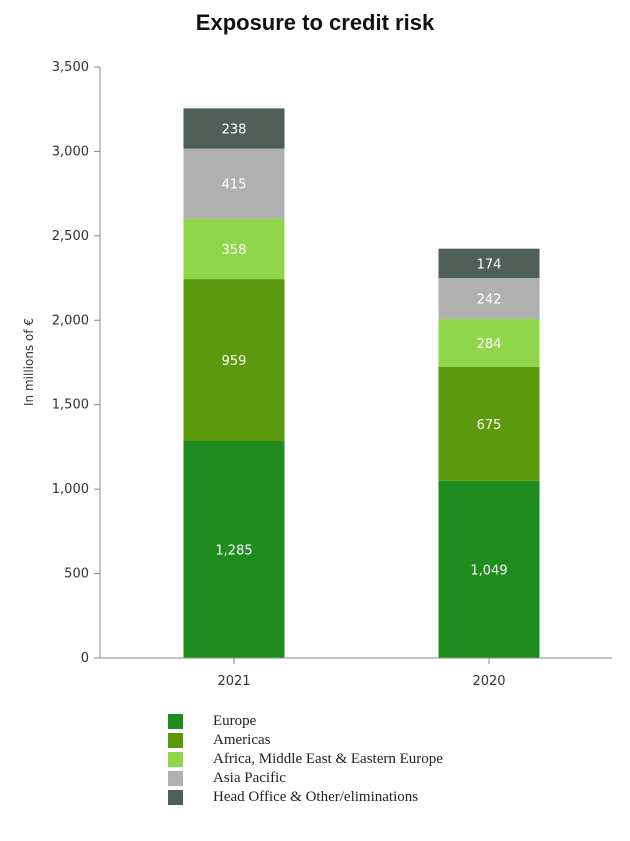 This screenshot has height=841, width=630. Describe the element at coordinates (70, 151) in the screenshot. I see `y-tick-label: 3,000` at that location.